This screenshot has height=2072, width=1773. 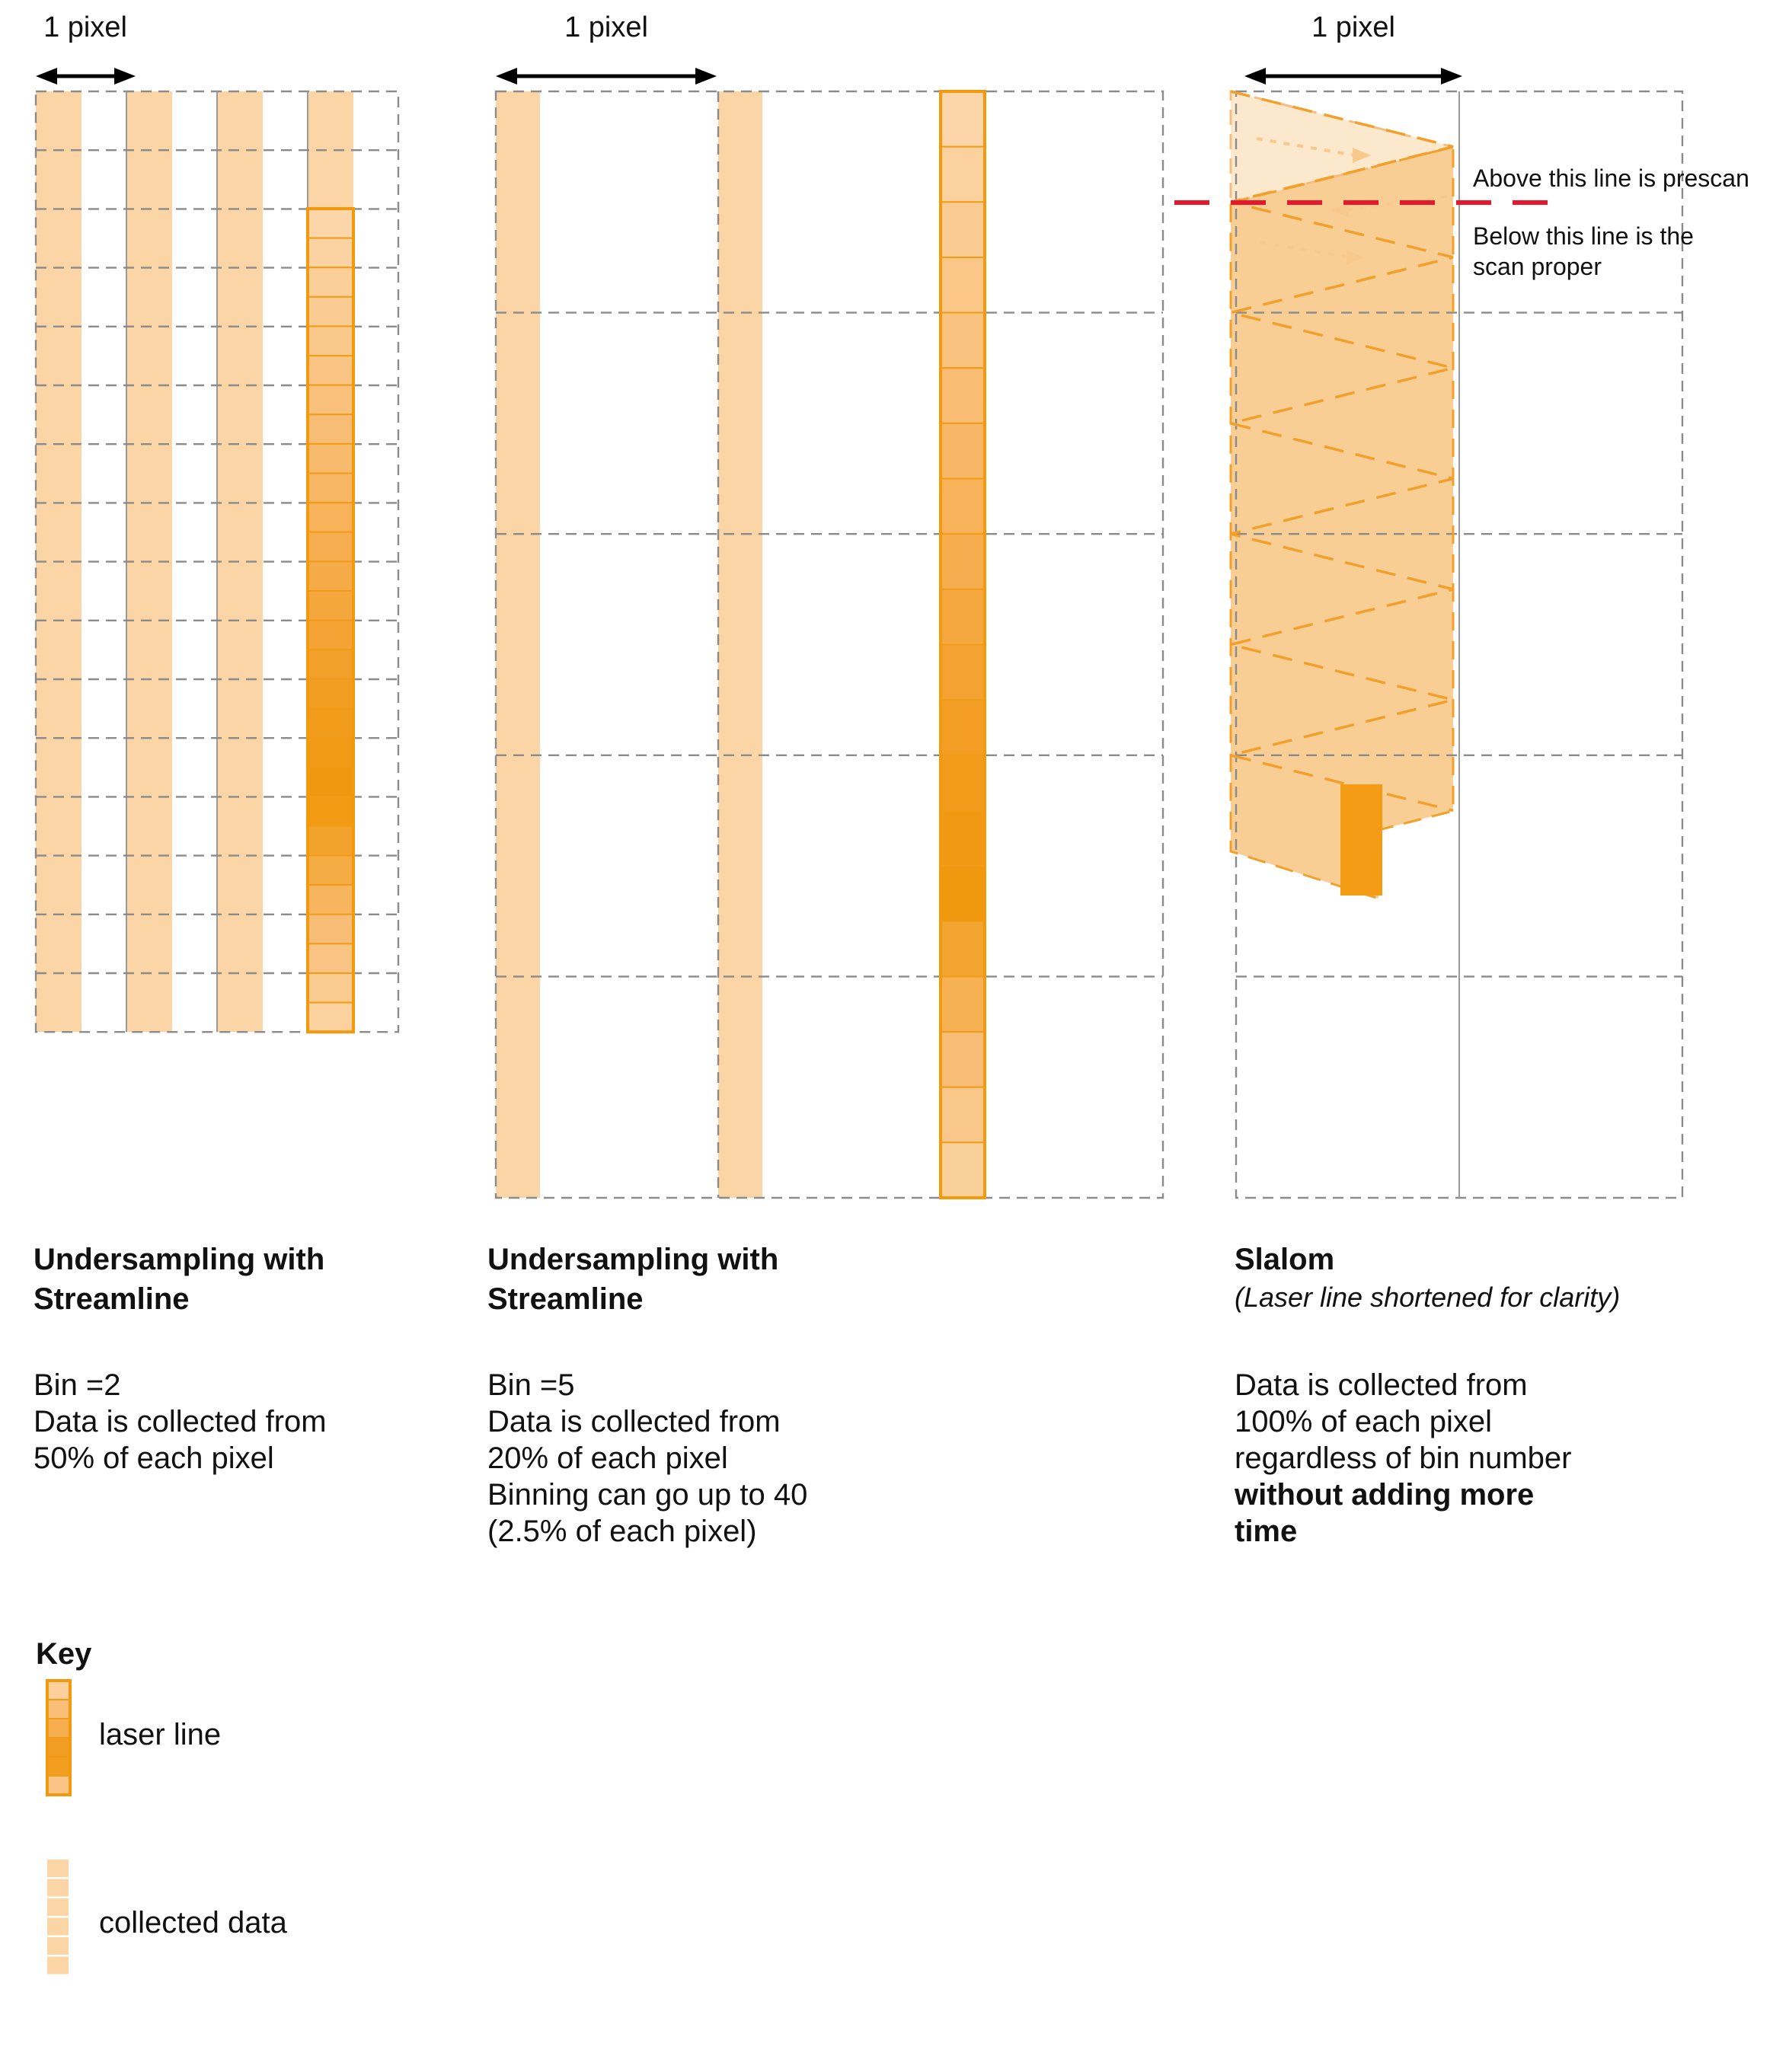 What do you see at coordinates (1584, 236) in the screenshot?
I see `annotation-scan-proper-line1: Below this line is the` at bounding box center [1584, 236].